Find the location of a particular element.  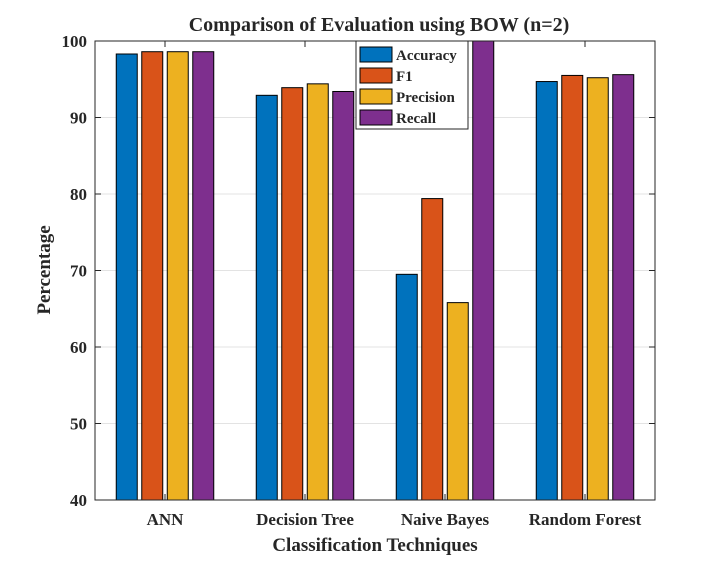

y-tick-label: 50 is located at coordinates (78, 424).